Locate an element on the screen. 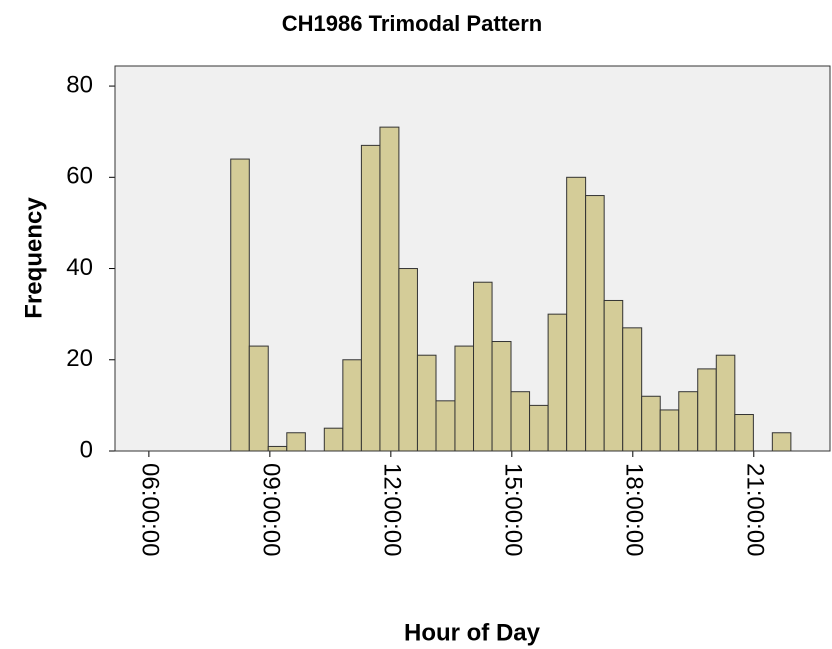 This screenshot has height=649, width=832. x-tick-label: 12:00:00 is located at coordinates (391, 509).